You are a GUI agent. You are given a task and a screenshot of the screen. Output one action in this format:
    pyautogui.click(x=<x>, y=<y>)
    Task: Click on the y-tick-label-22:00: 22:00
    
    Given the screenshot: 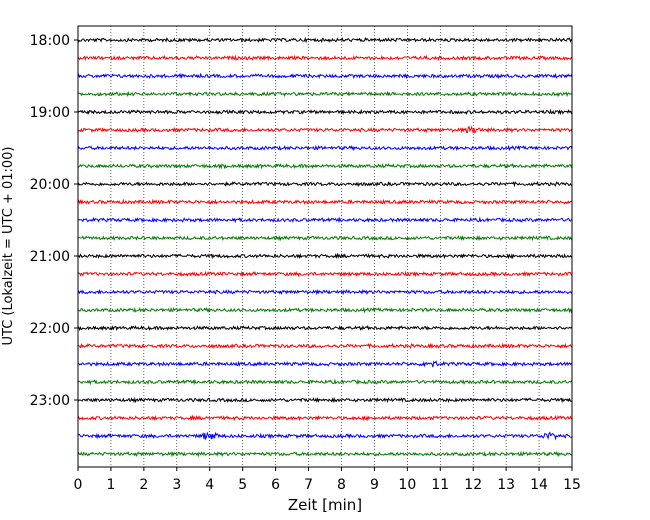 What is the action you would take?
    pyautogui.click(x=50, y=329)
    